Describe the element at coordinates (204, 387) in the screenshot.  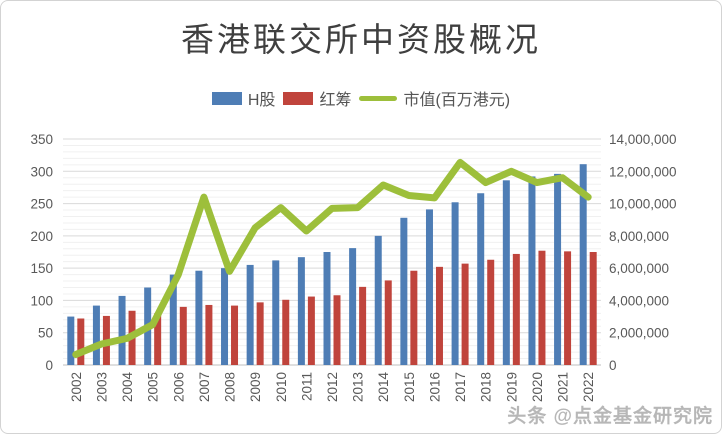
I see `svg-text: 2007` at that location.